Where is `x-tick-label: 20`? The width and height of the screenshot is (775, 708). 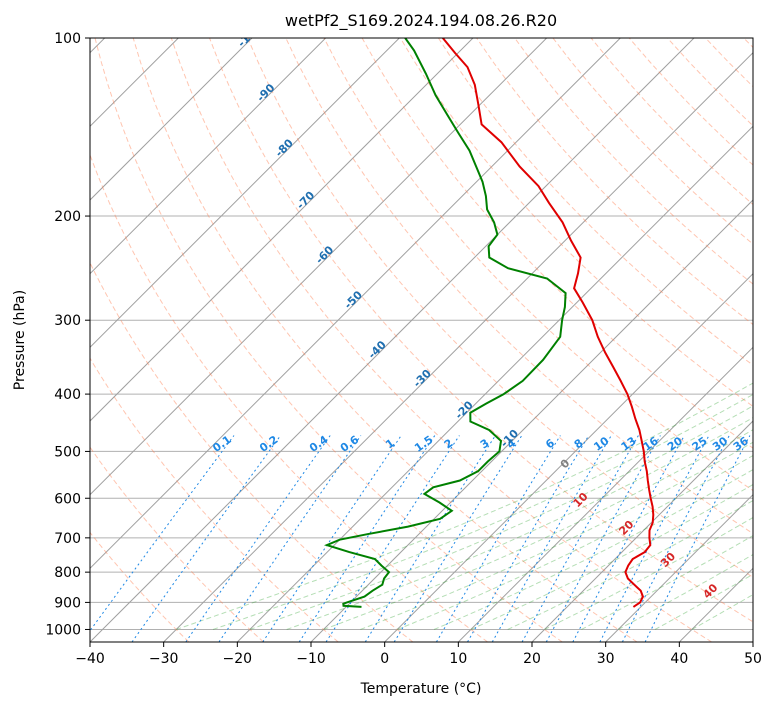
x-tick-label: 20 is located at coordinates (532, 659).